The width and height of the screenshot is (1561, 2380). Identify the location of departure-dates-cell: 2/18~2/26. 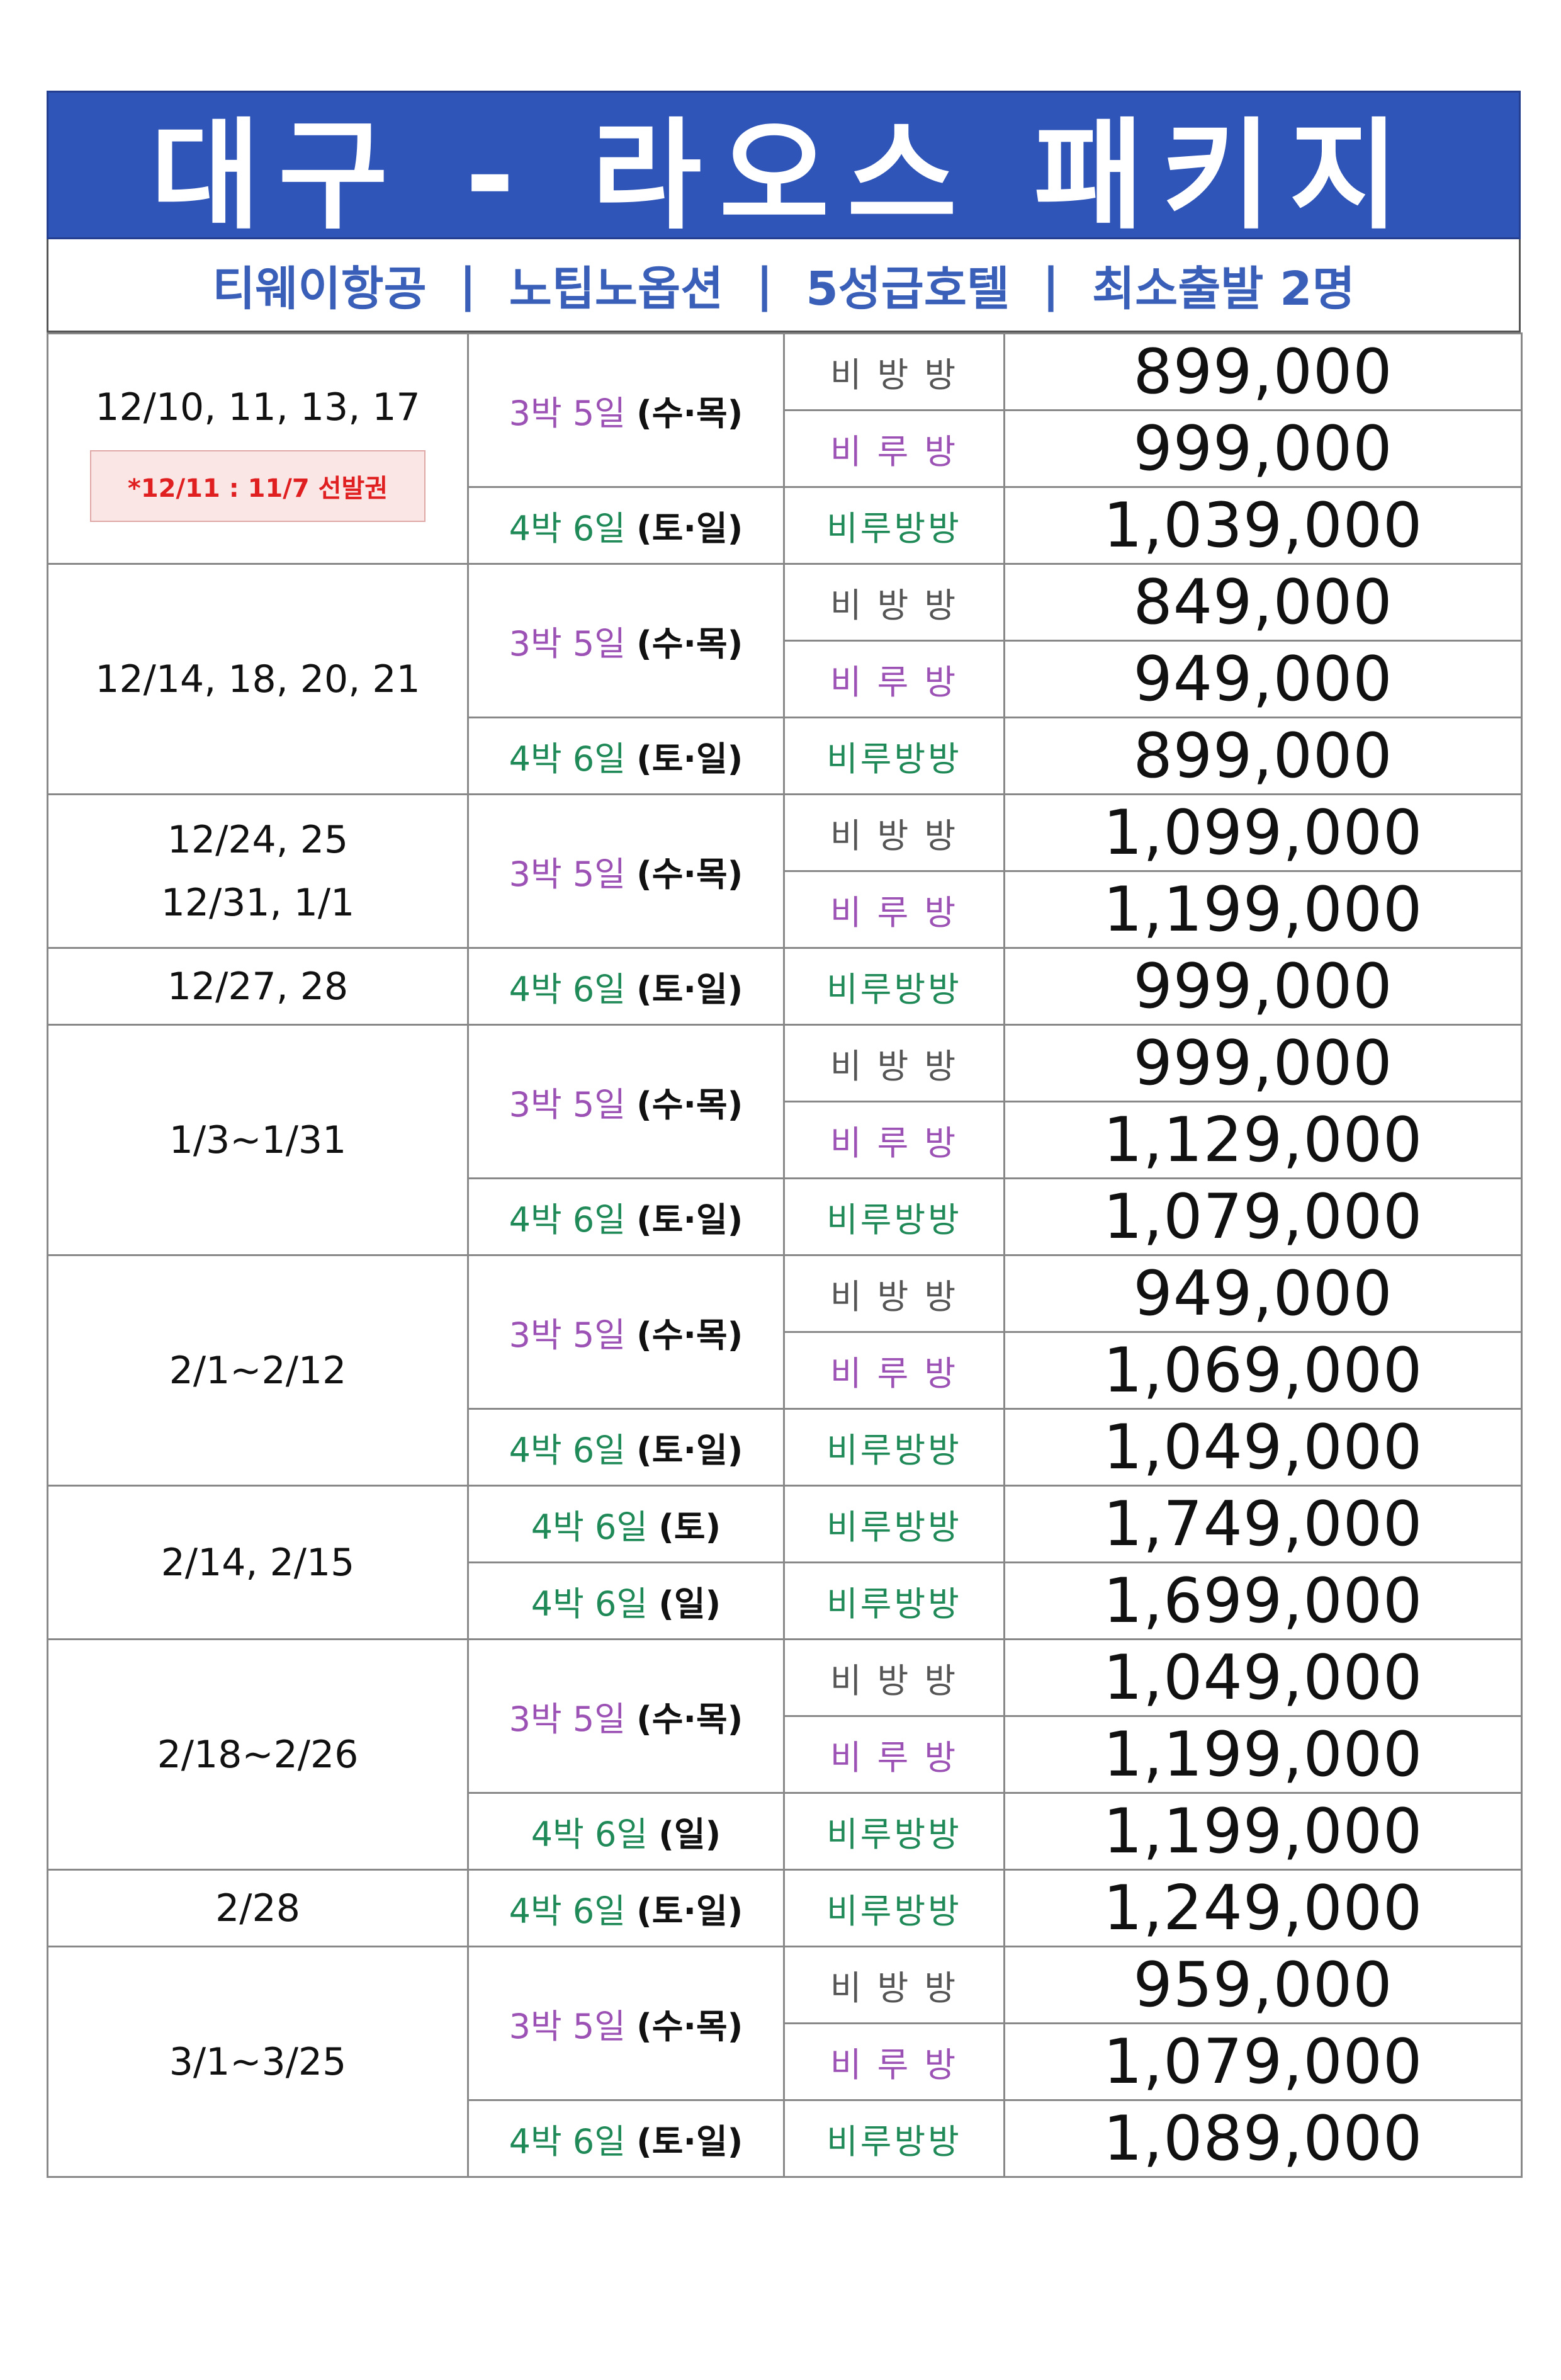
(258, 1754).